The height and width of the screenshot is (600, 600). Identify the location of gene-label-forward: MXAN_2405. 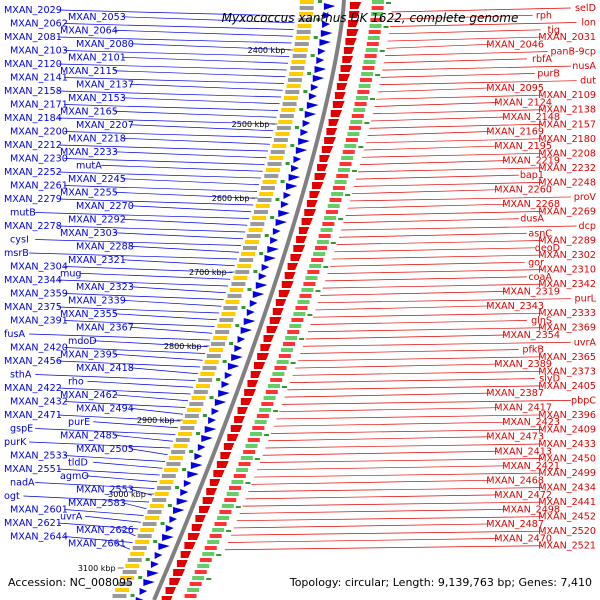
(567, 386).